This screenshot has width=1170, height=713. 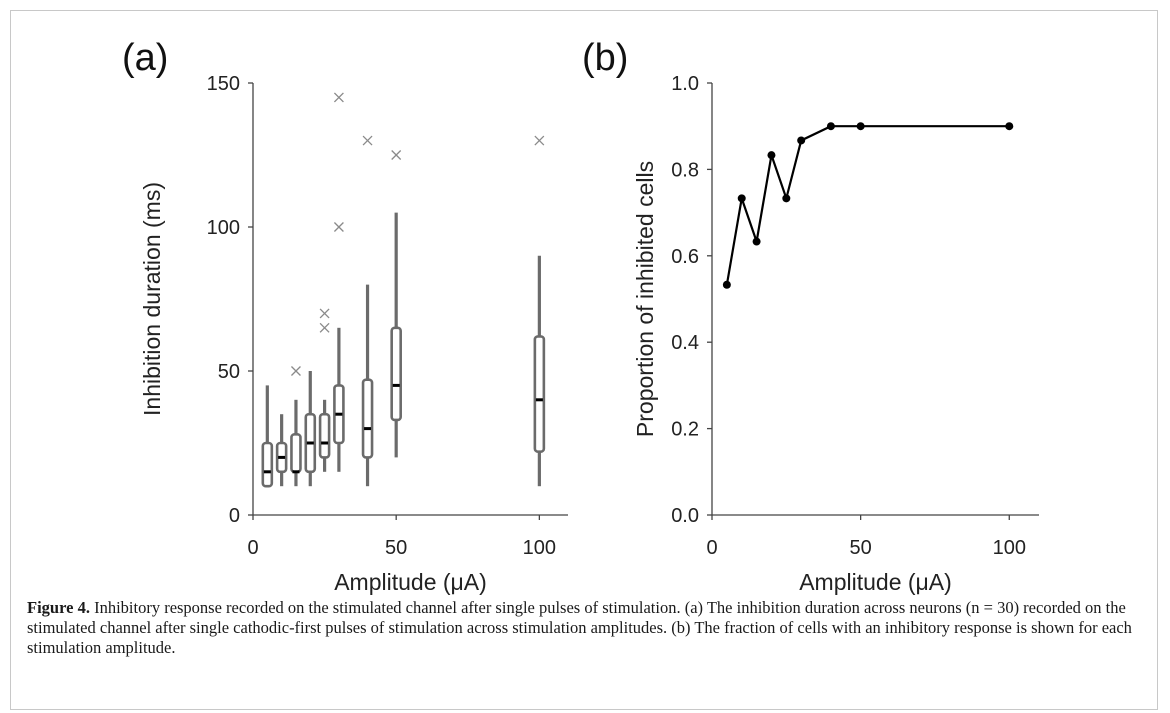 What do you see at coordinates (685, 257) in the screenshot?
I see `panel-b-y-tick-label: 0.6` at bounding box center [685, 257].